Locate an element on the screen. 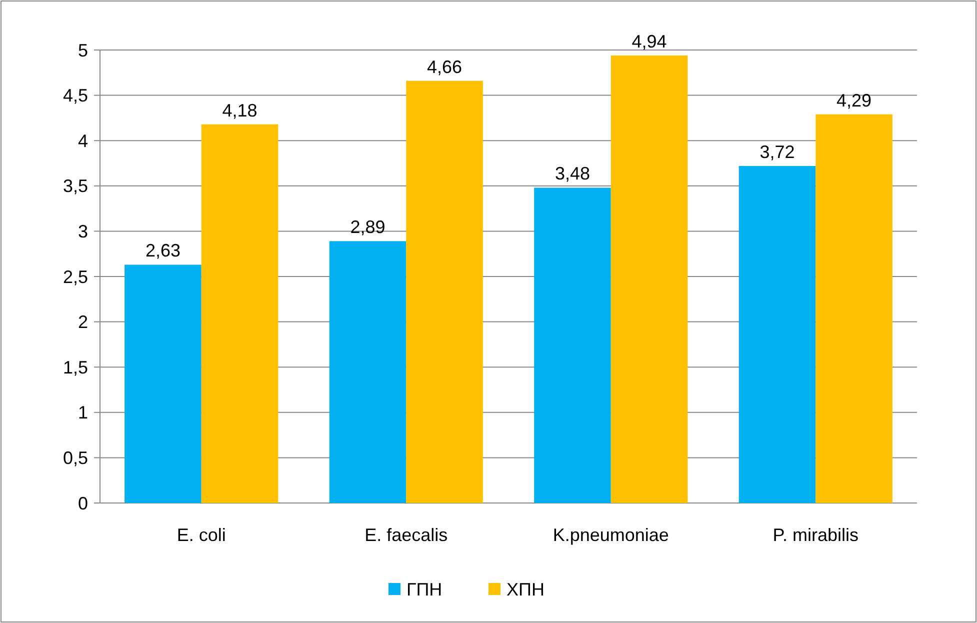 The image size is (977, 623). data-label: 4,94 is located at coordinates (649, 41).